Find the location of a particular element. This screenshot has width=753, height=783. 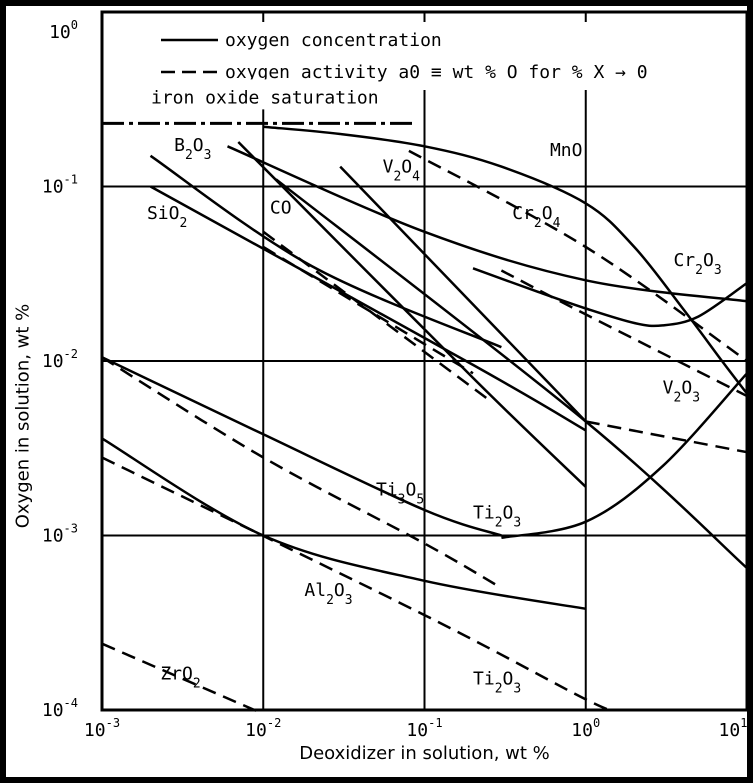

saturation-label-bg is located at coordinates (256, 94).